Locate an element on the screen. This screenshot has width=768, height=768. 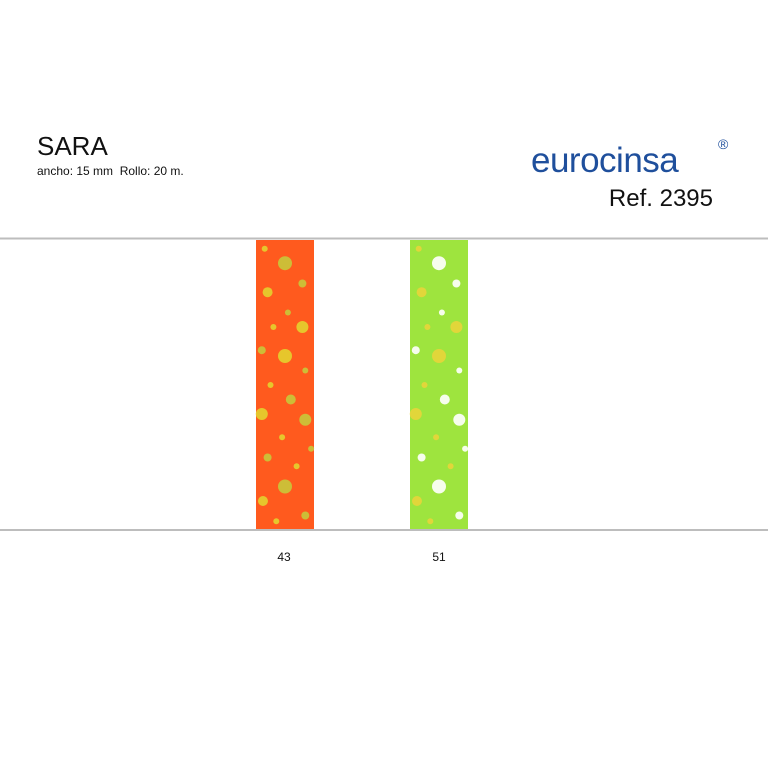
swatch-code: 51 is located at coordinates (439, 557).